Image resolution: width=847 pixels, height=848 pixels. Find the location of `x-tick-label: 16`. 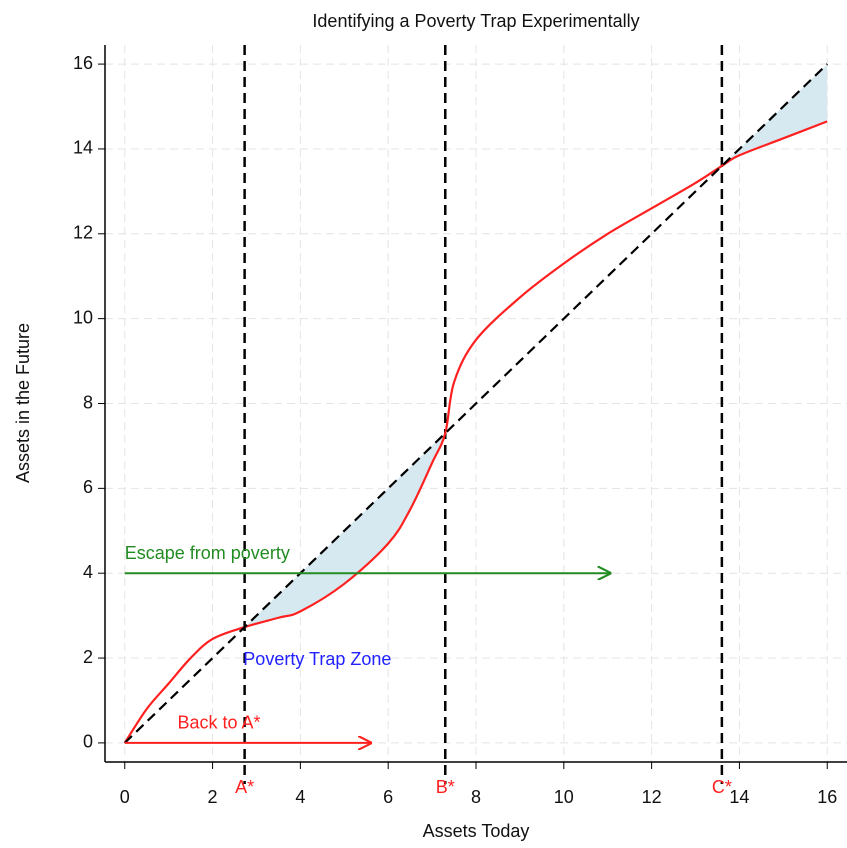

x-tick-label: 16 is located at coordinates (827, 797).